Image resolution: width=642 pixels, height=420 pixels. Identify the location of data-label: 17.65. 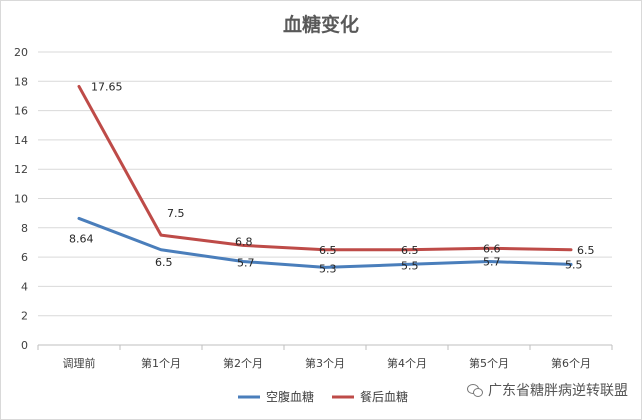
(107, 86).